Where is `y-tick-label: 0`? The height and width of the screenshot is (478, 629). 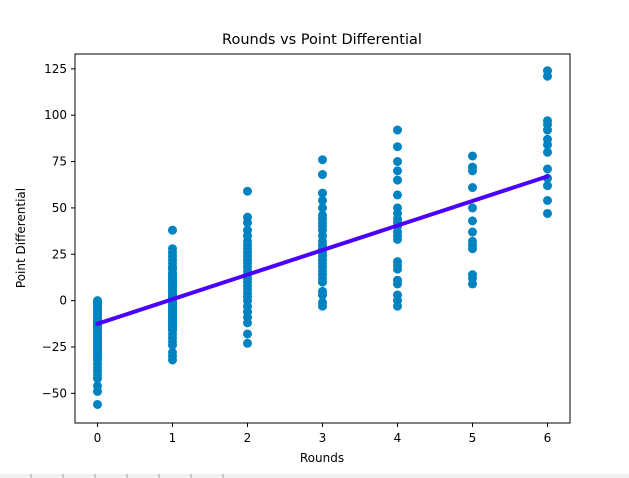 y-tick-label: 0 is located at coordinates (63, 301).